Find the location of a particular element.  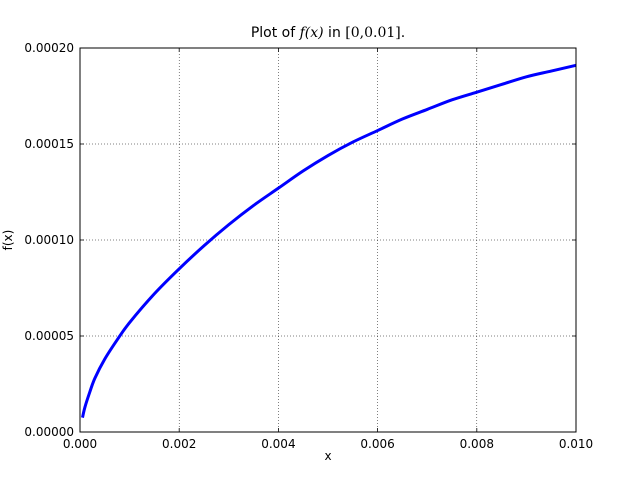

x-tick-label: 0.002 is located at coordinates (179, 444).